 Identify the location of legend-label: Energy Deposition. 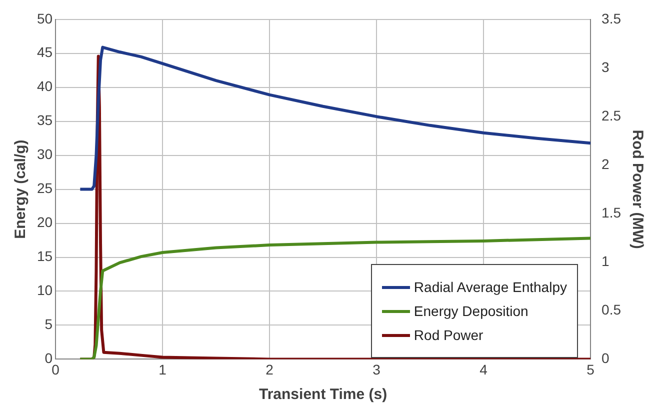
(471, 311).